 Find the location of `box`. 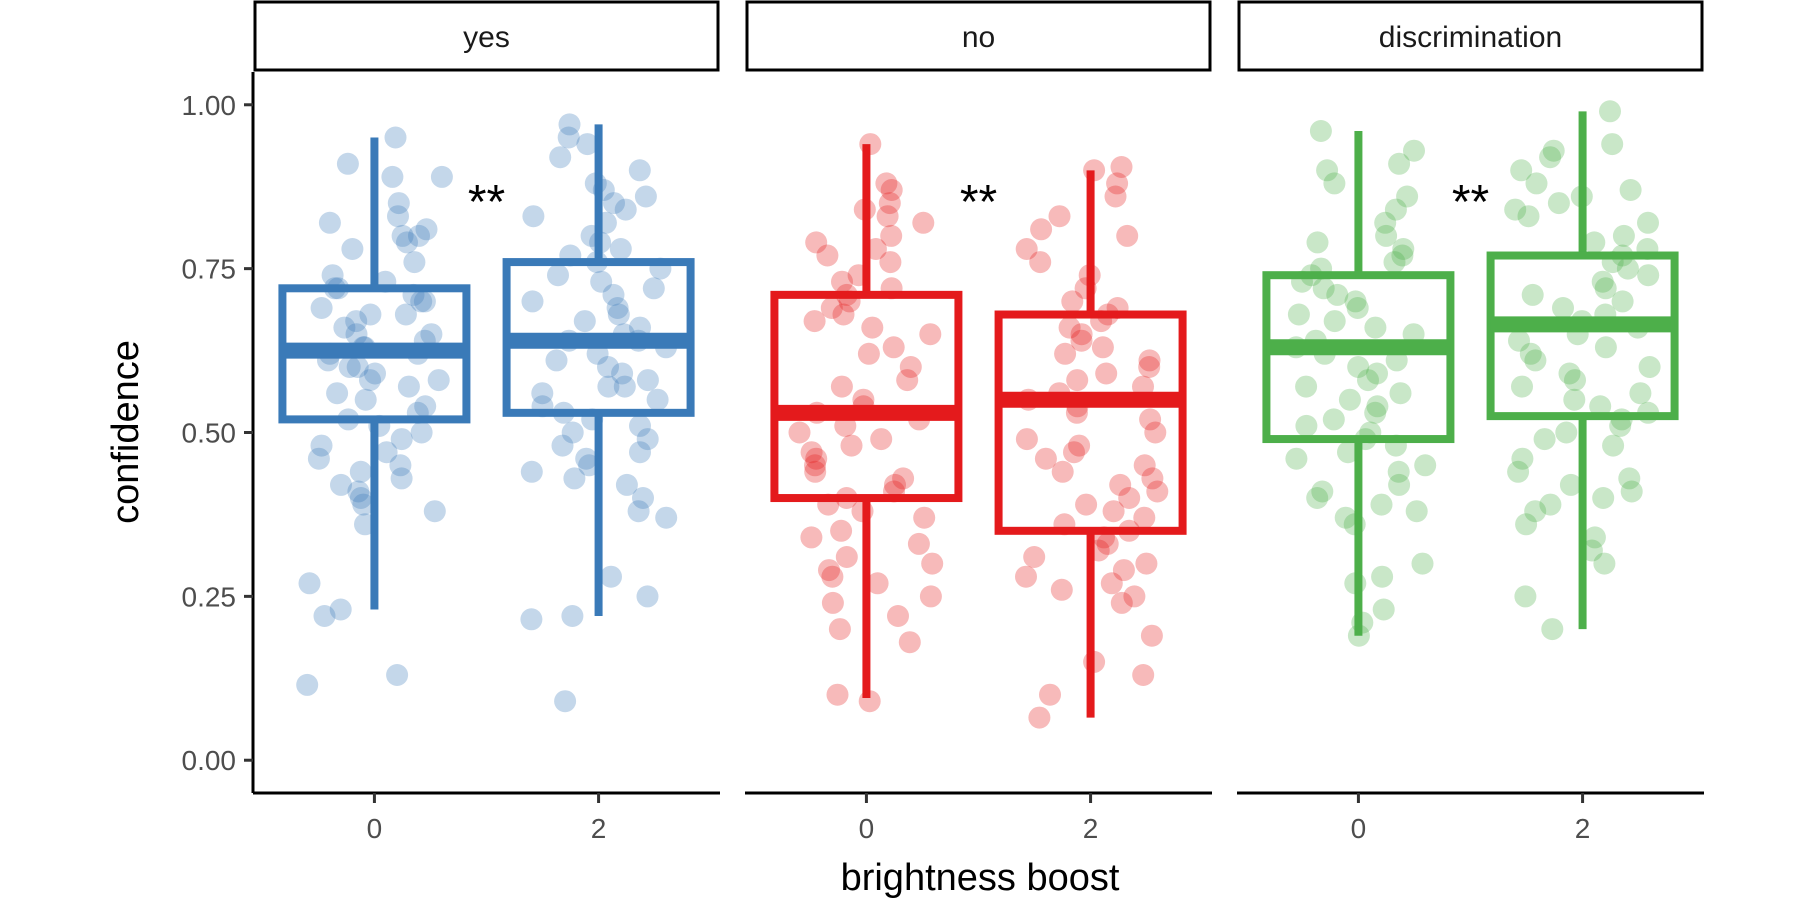

box is located at coordinates (1358, 357).